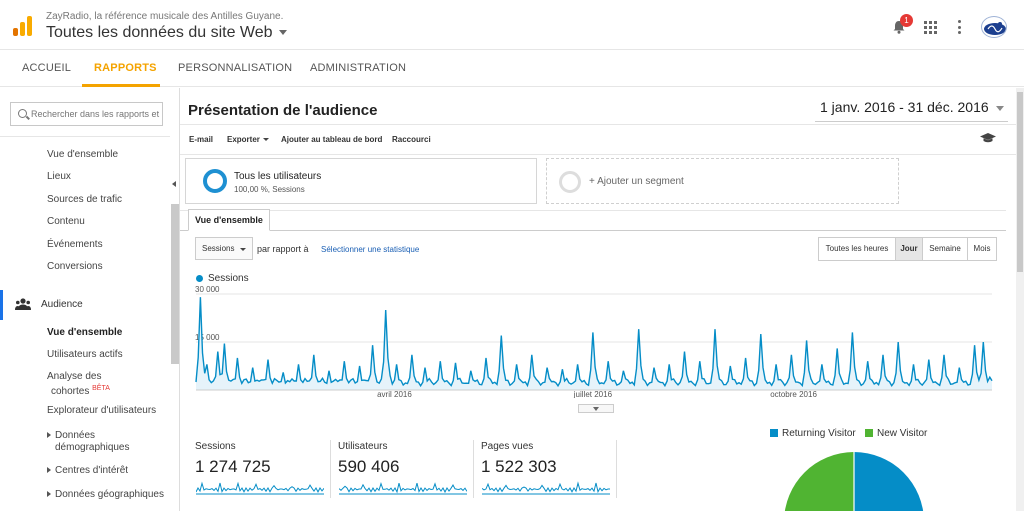  I want to click on segment-percent: 100,00 %, Sessions, so click(269, 189).